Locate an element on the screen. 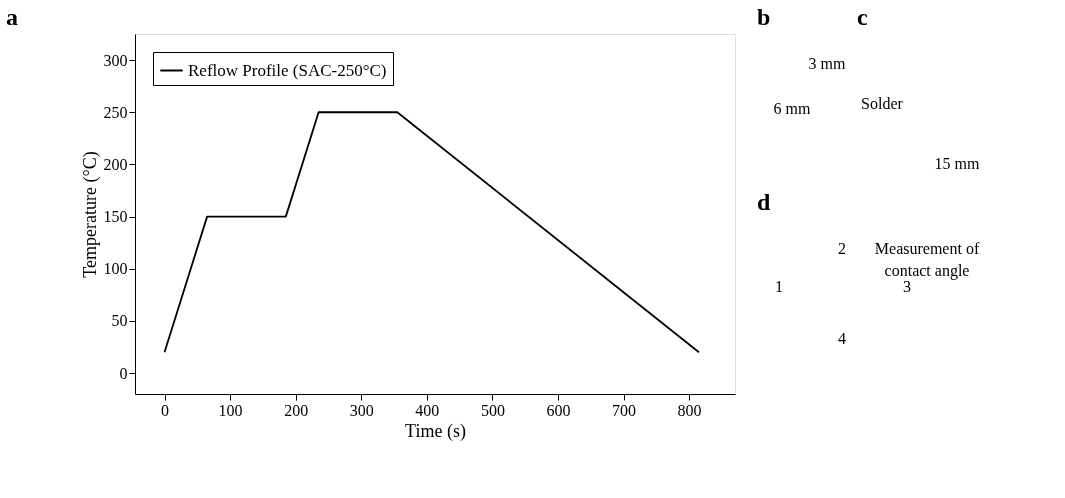 Image resolution: width=1065 pixels, height=498 pixels. x-tick-label: 300 is located at coordinates (361, 410).